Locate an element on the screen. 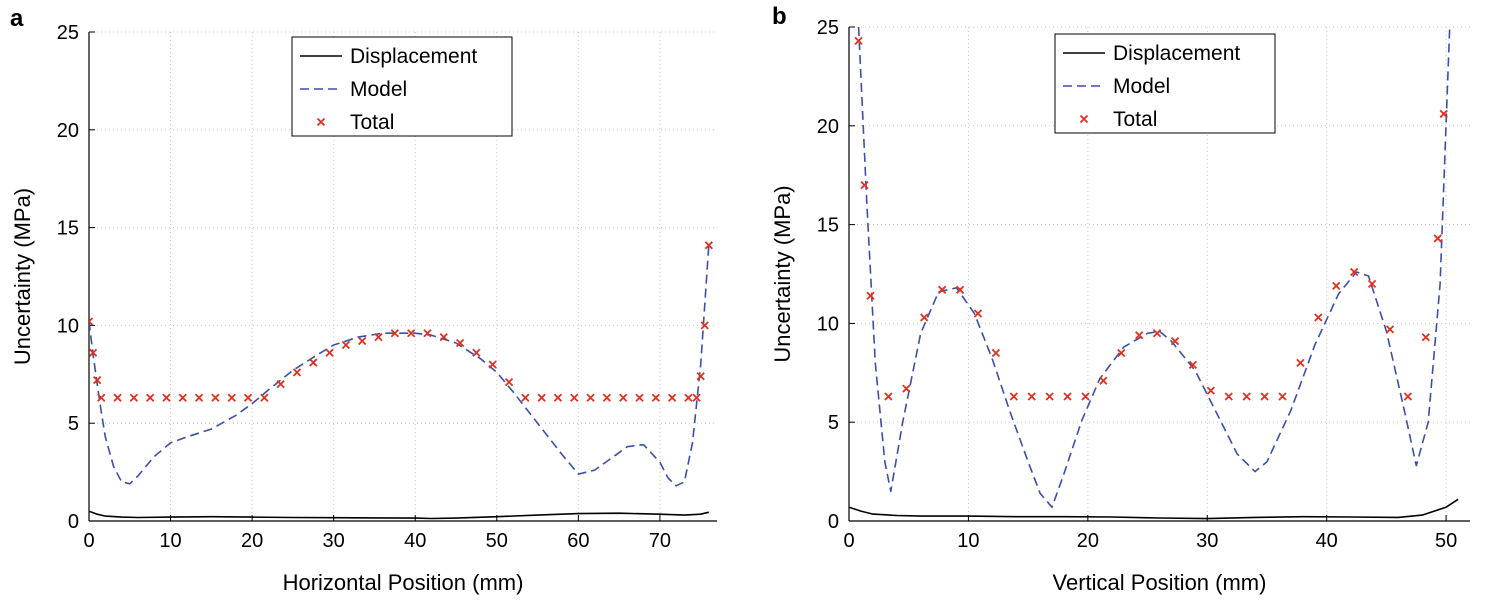 Image resolution: width=1485 pixels, height=606 pixels. panel-letter: b is located at coordinates (779, 16).